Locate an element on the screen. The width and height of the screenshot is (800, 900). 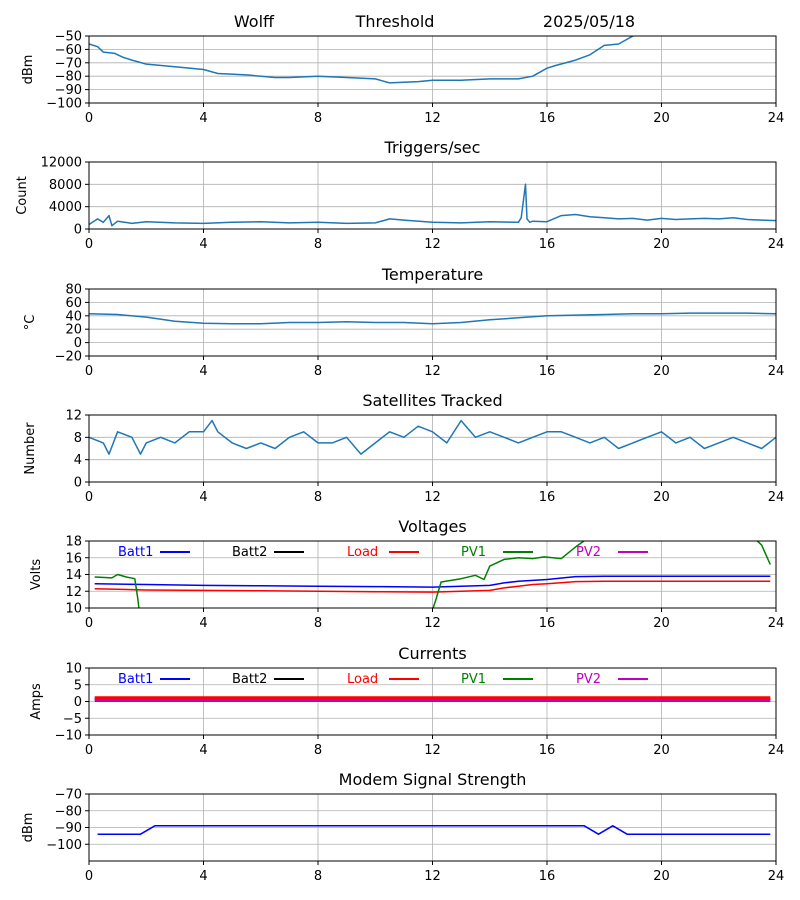
chart-title: Satellites Tracked is located at coordinates (432, 400).